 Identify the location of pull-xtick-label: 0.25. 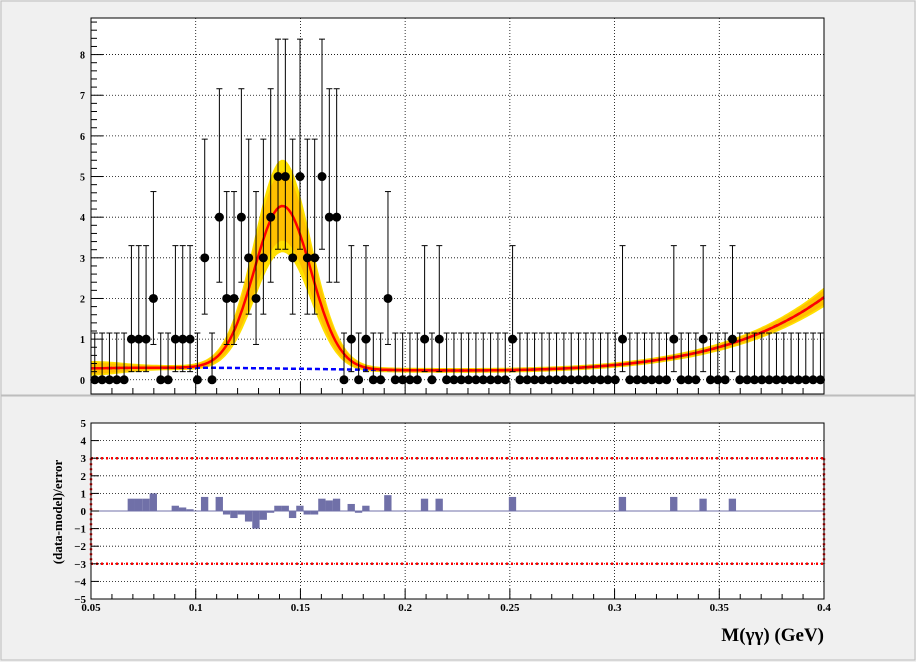
(510, 608).